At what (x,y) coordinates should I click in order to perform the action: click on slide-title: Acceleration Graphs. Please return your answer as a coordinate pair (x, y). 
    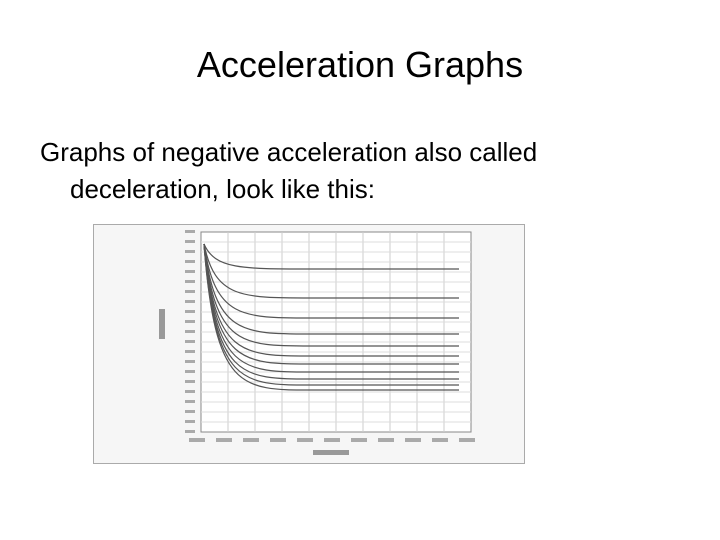
    Looking at the image, I should click on (360, 64).